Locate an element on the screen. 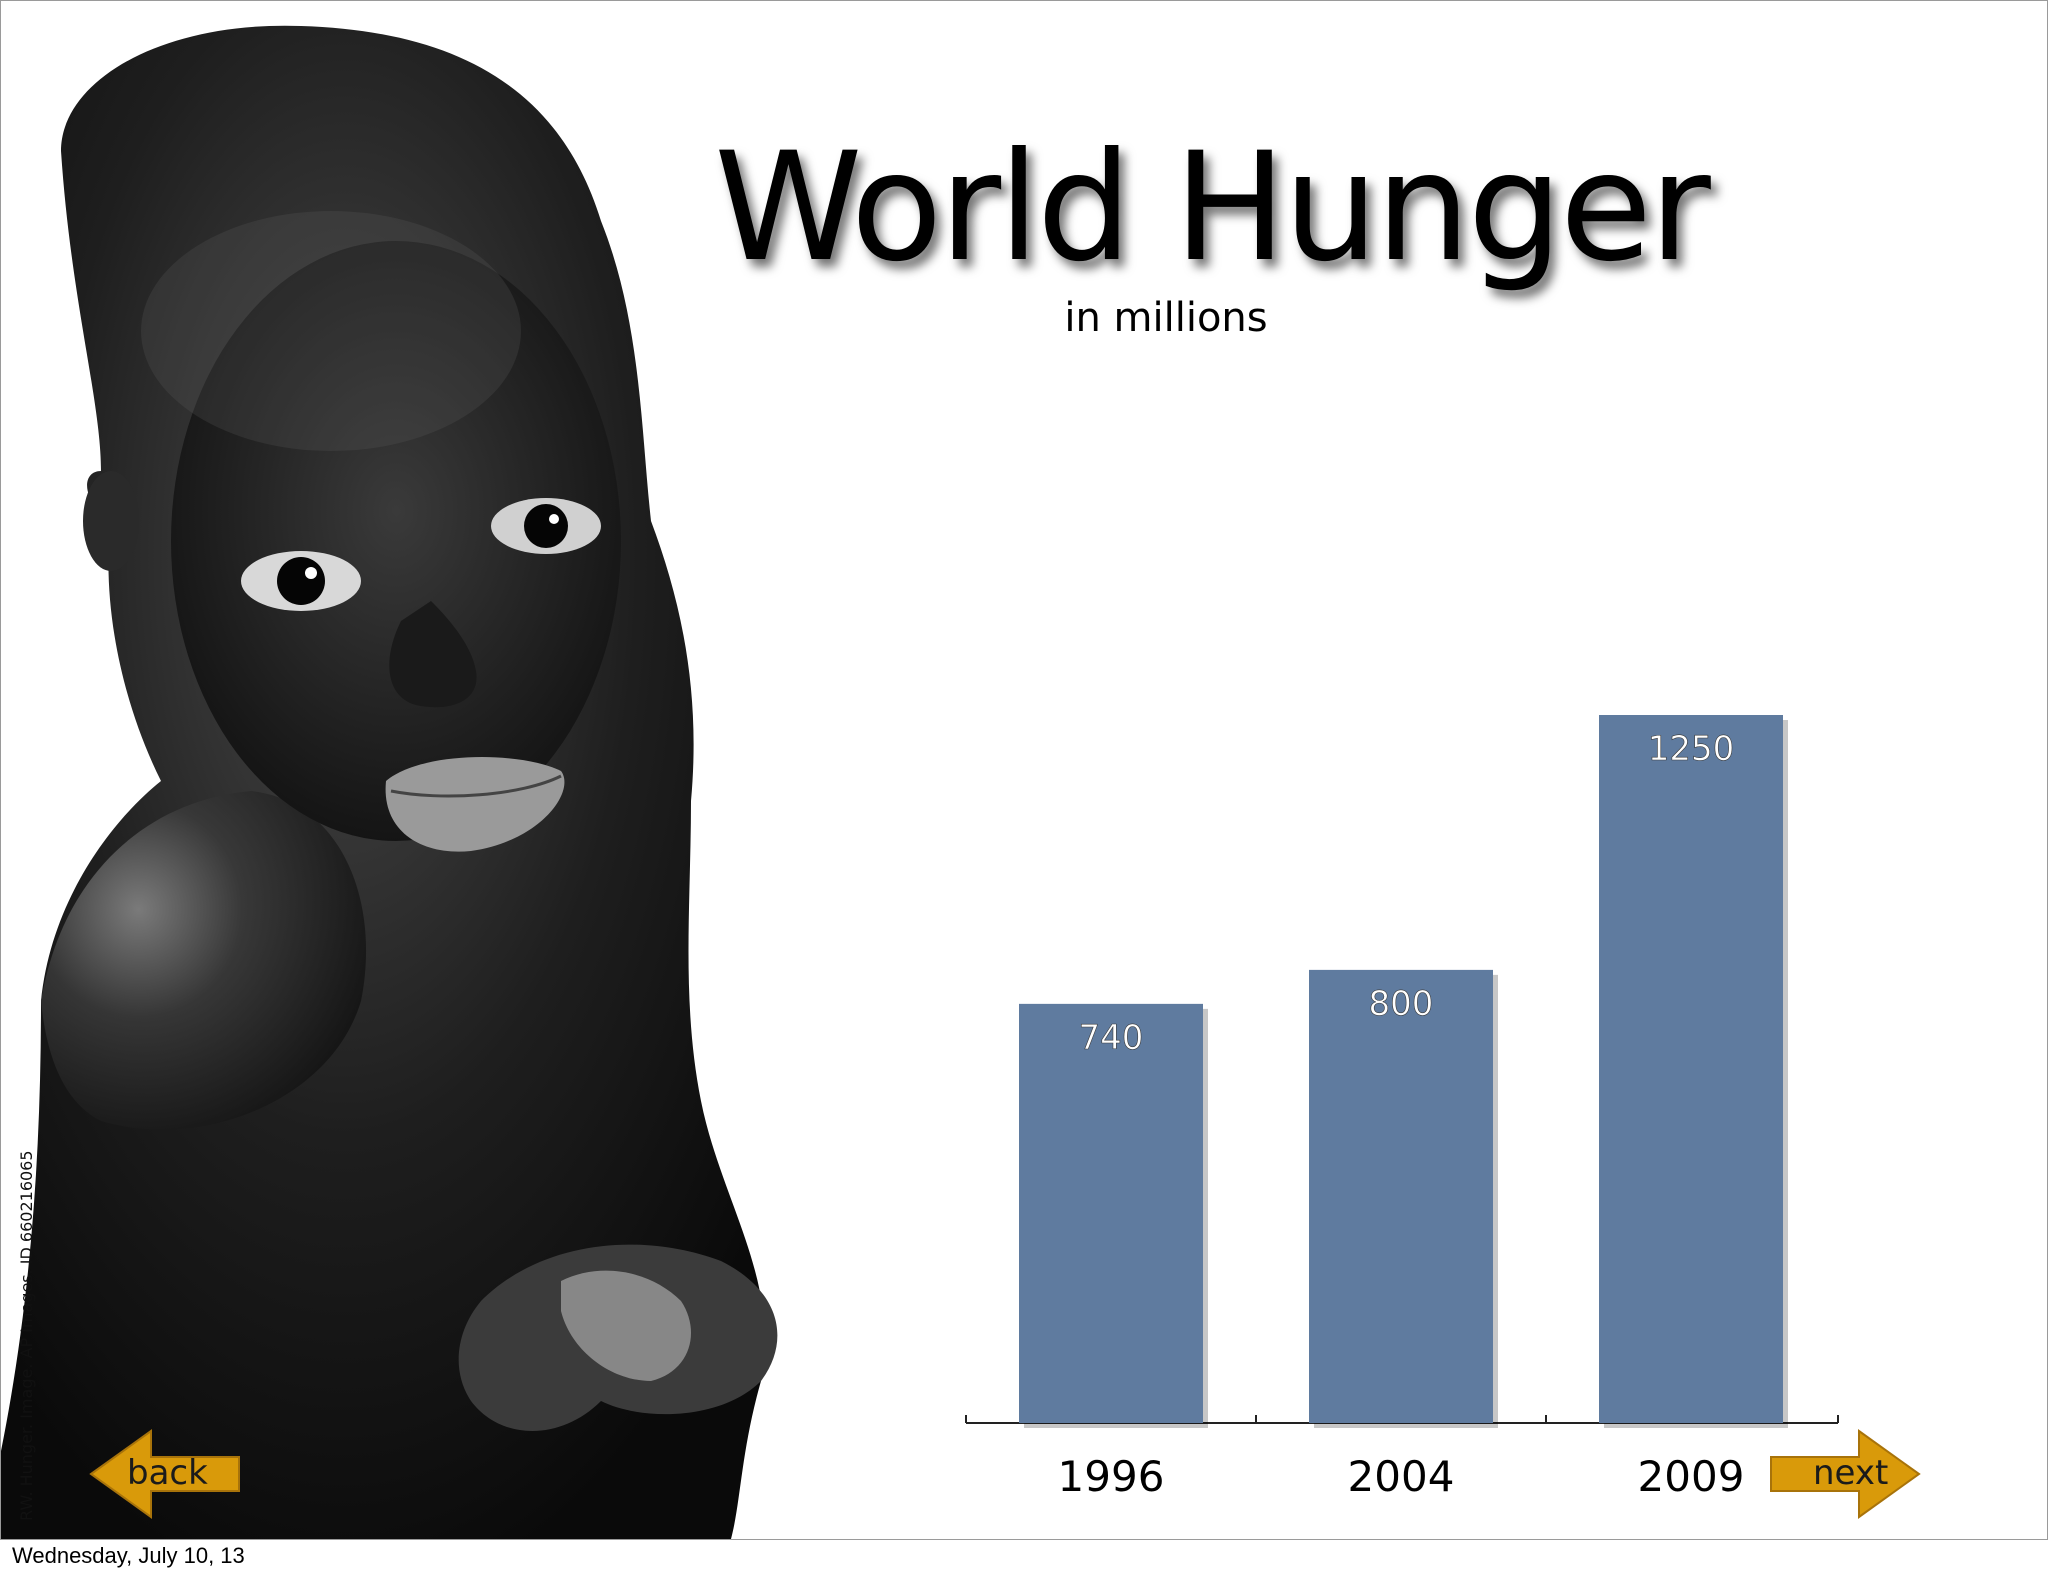 The image size is (2048, 1576). left-arrow-icon is located at coordinates (164, 1474).